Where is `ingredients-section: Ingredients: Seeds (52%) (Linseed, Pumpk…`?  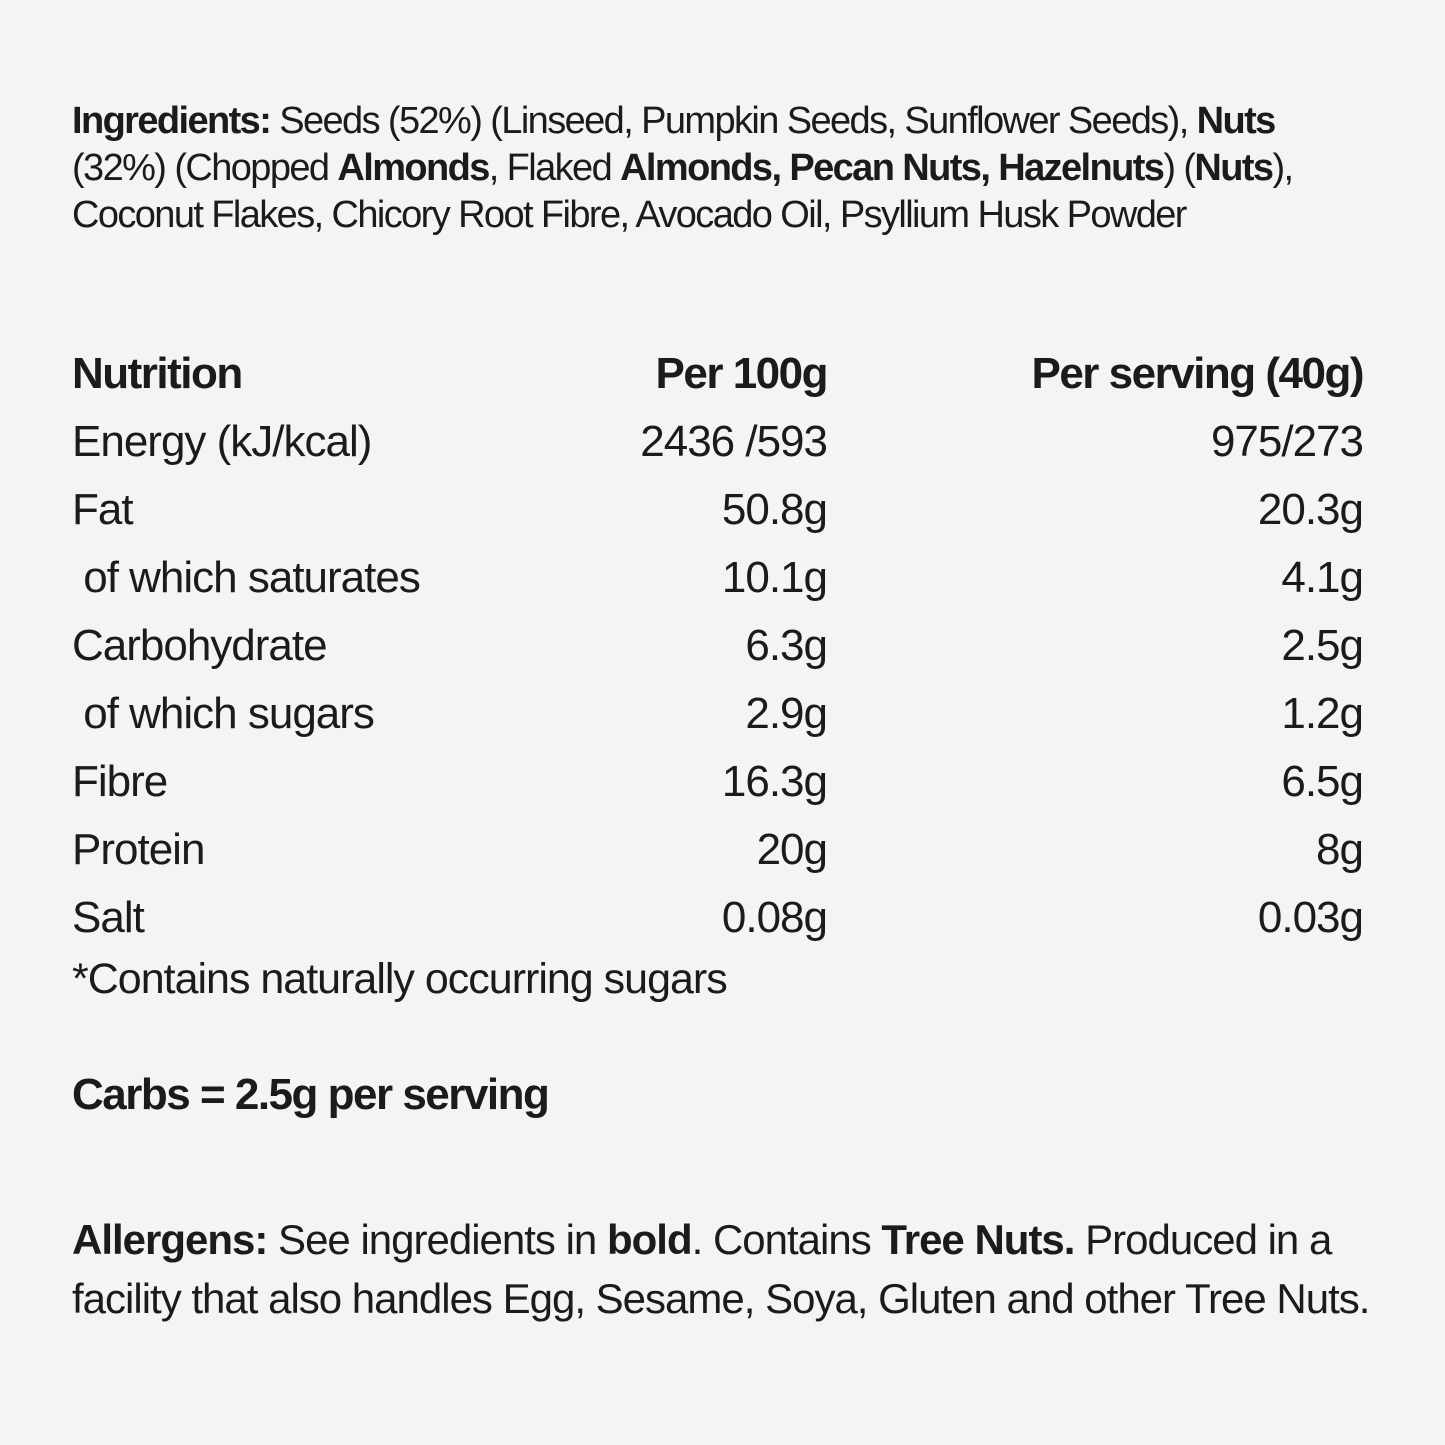
ingredients-section: Ingredients: Seeds (52%) (Linseed, Pumpk… is located at coordinates (717, 168).